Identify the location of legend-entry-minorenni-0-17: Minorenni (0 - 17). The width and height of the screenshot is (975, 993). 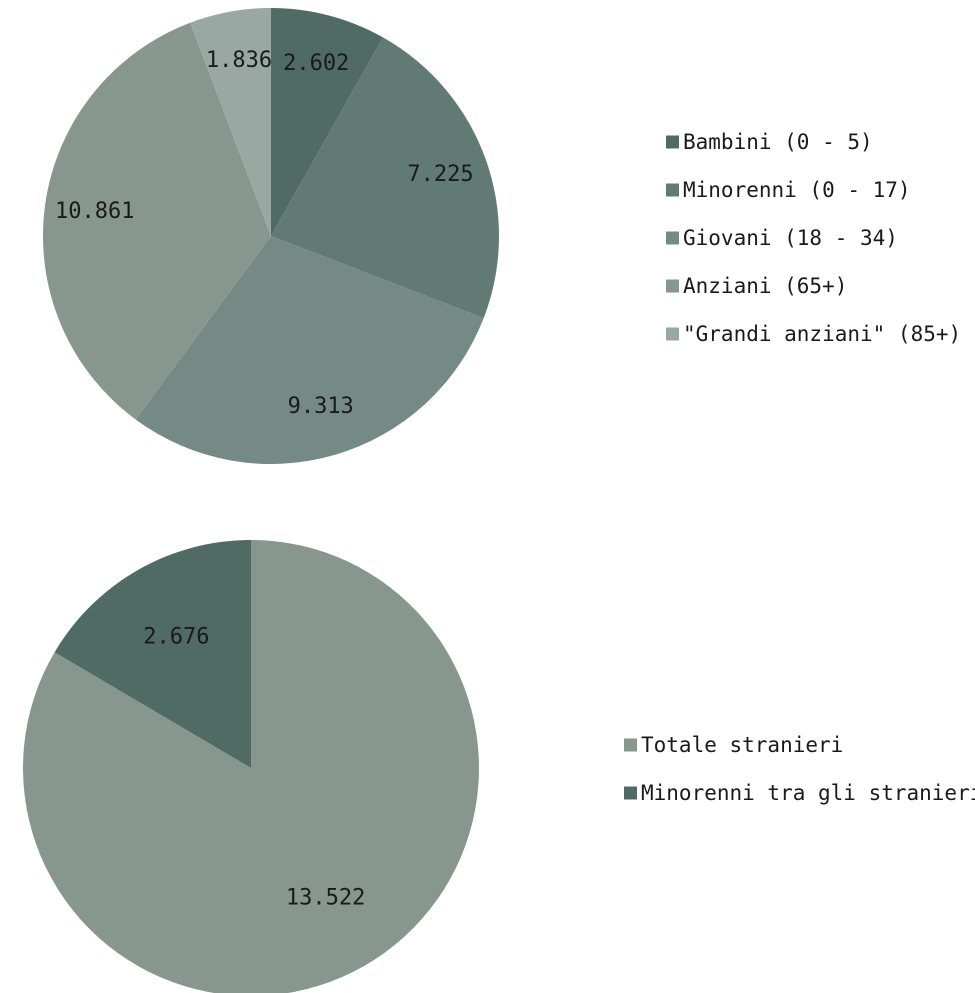
(797, 190).